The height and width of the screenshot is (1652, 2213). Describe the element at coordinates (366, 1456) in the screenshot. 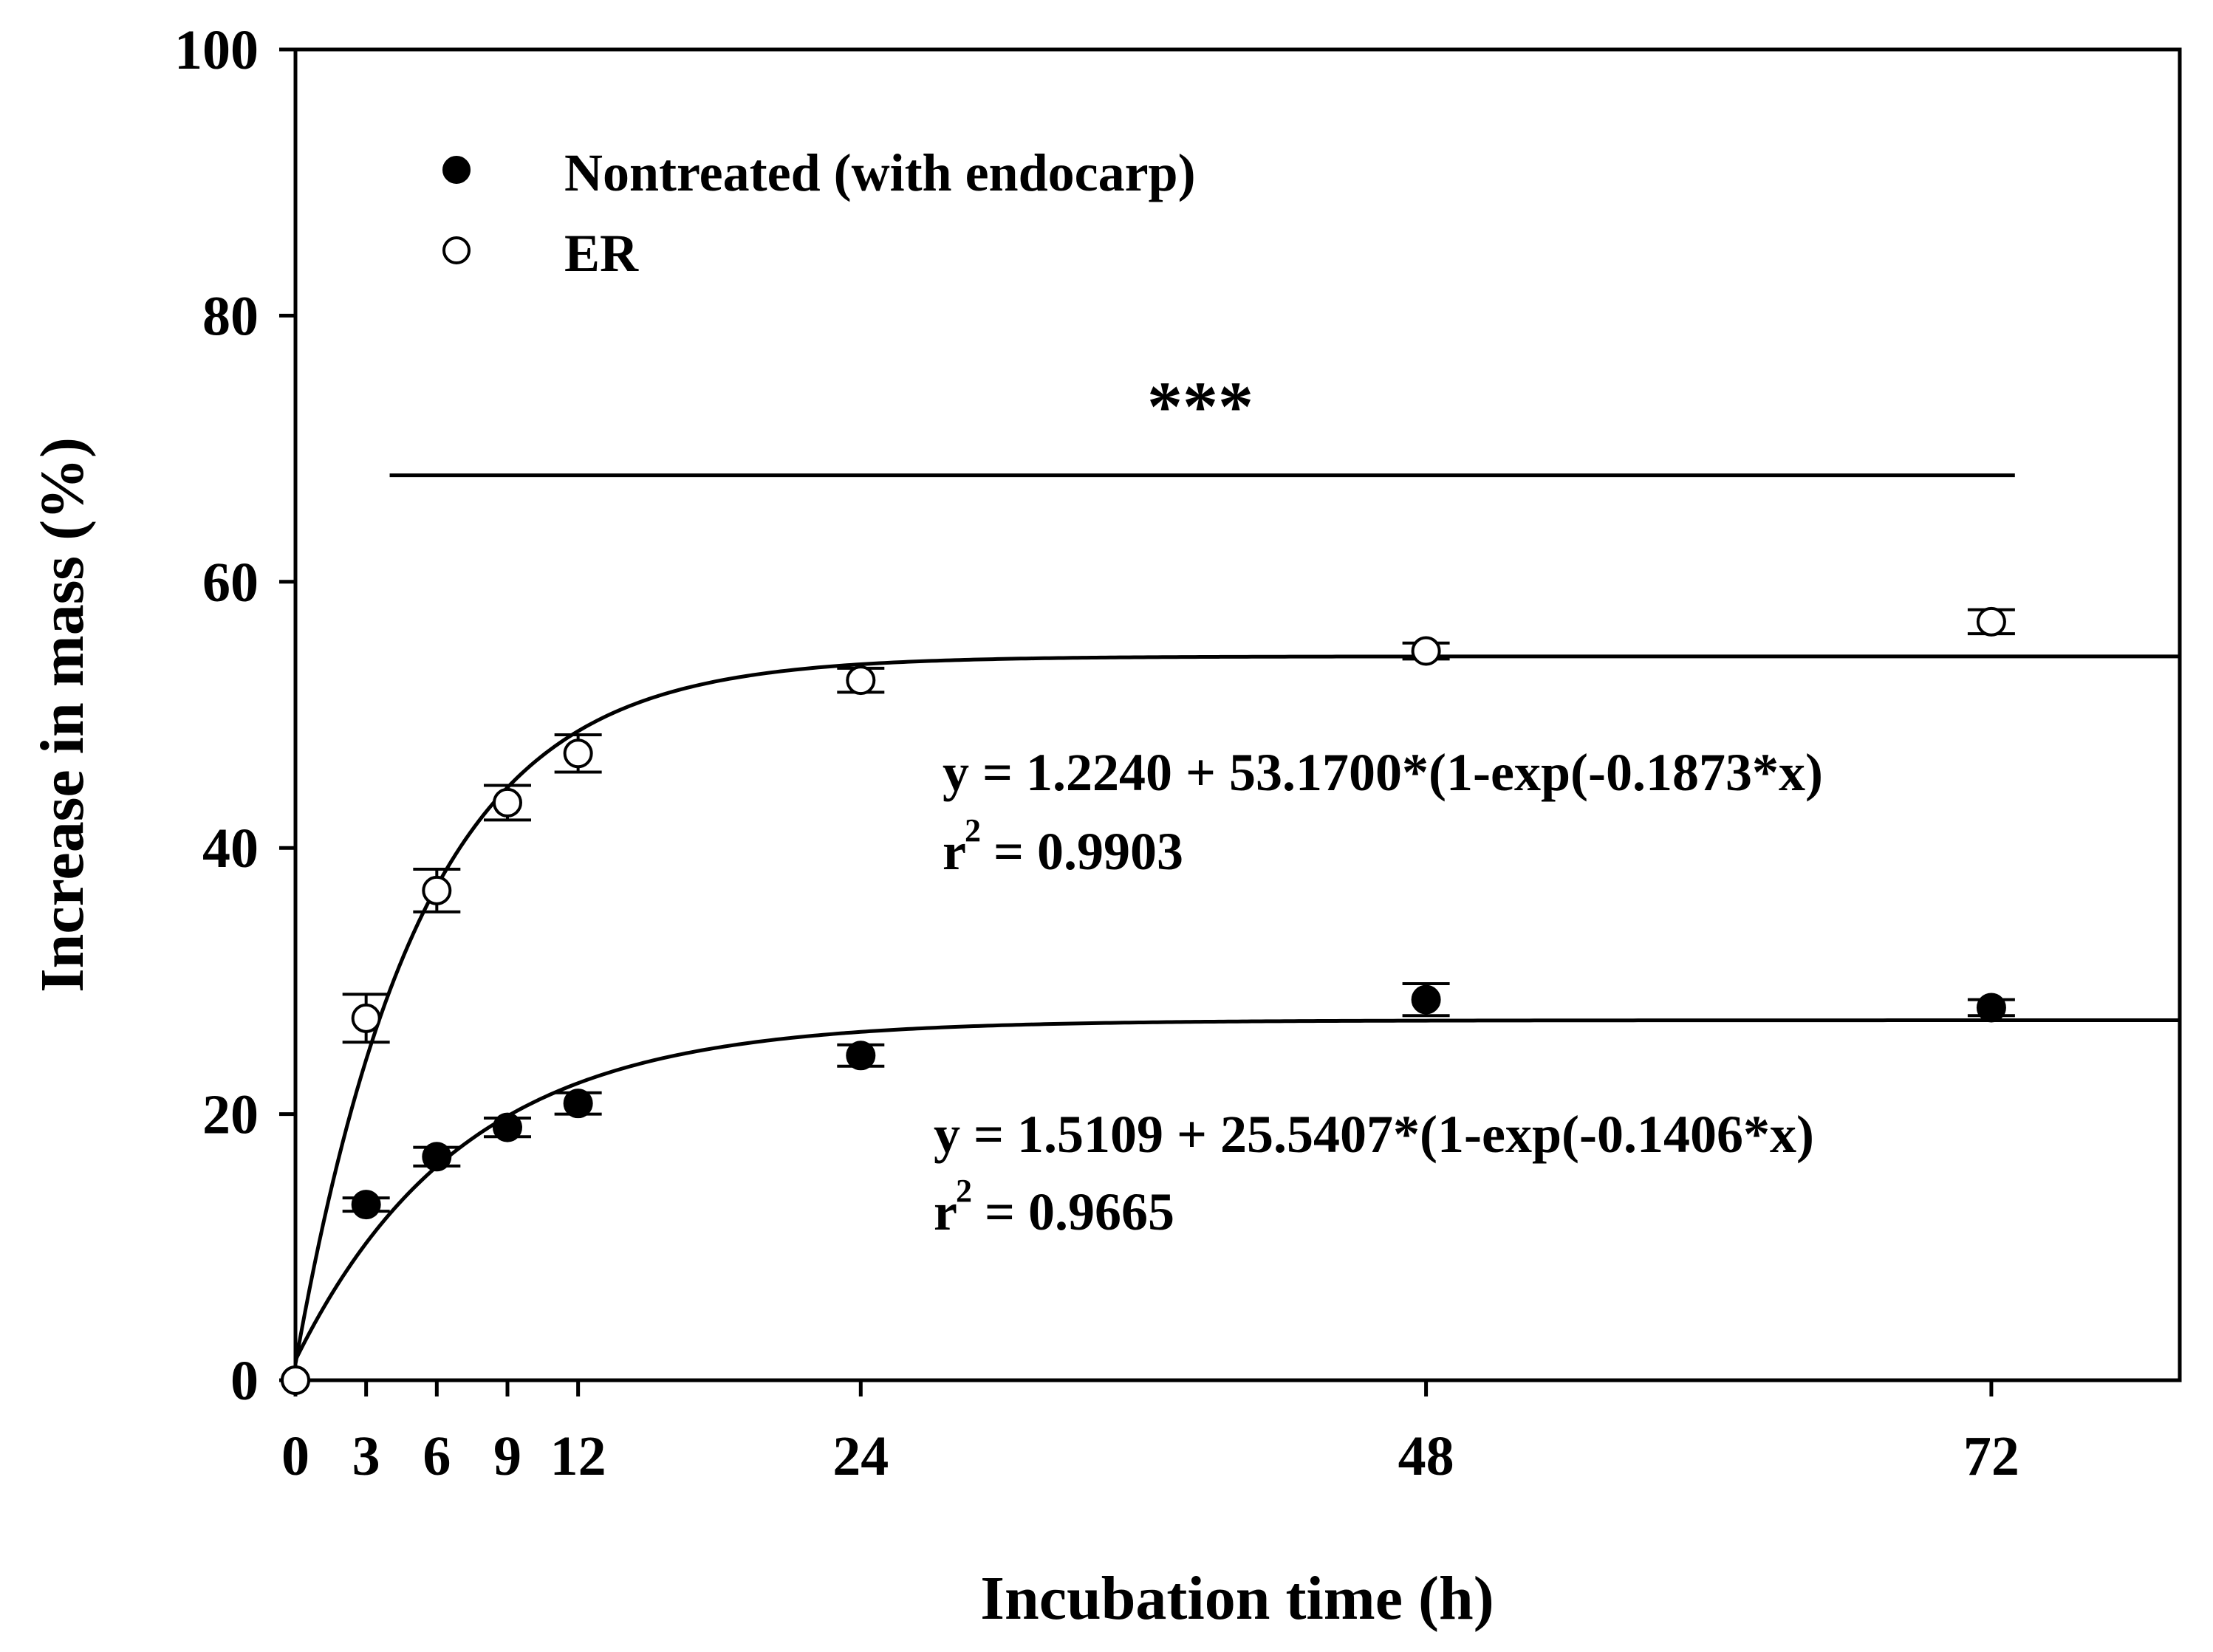

I see `x-tick-label: 3` at that location.